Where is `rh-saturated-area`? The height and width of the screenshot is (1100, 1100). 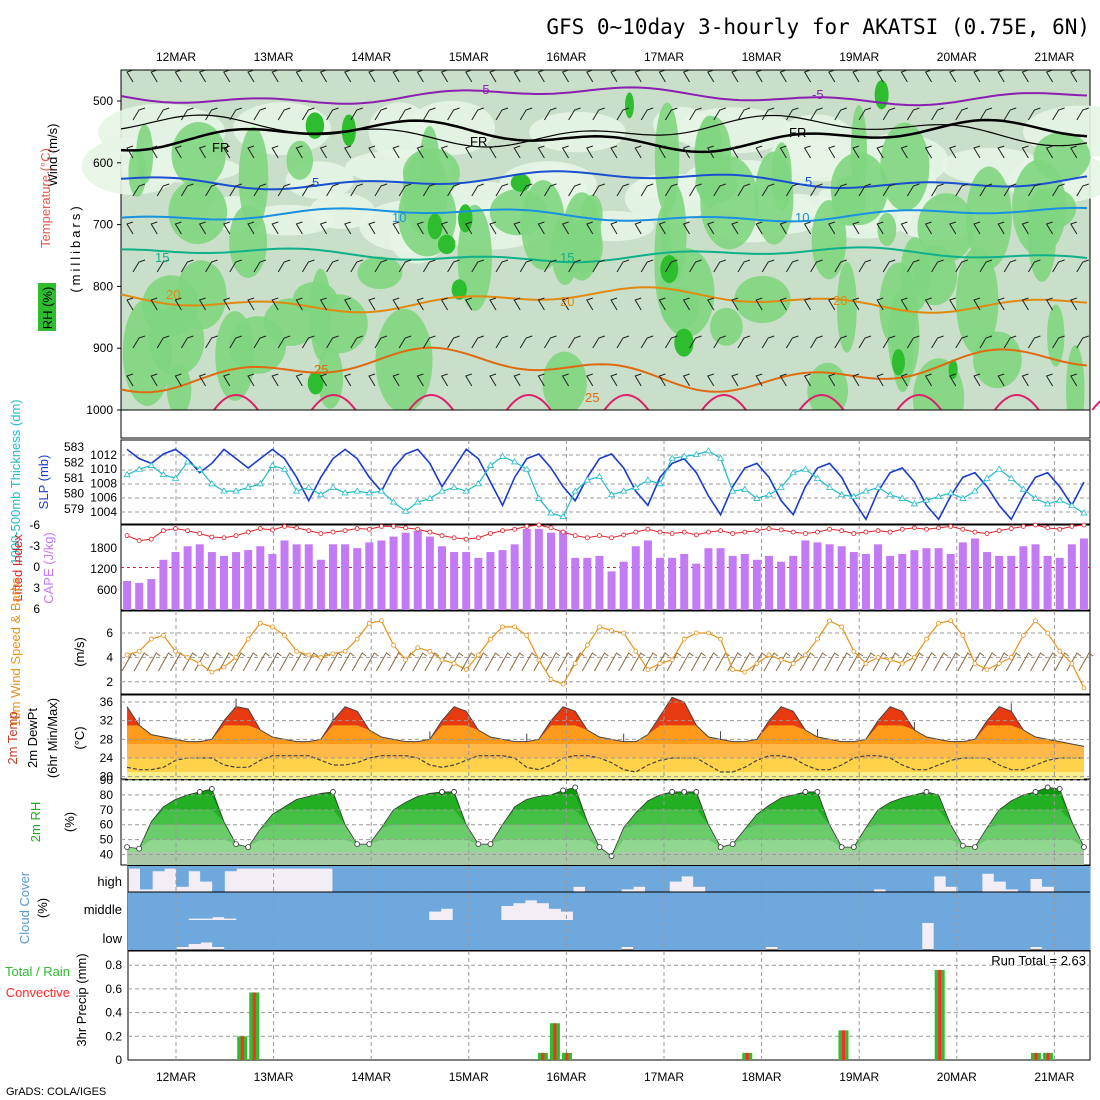
rh-saturated-area is located at coordinates (459, 289).